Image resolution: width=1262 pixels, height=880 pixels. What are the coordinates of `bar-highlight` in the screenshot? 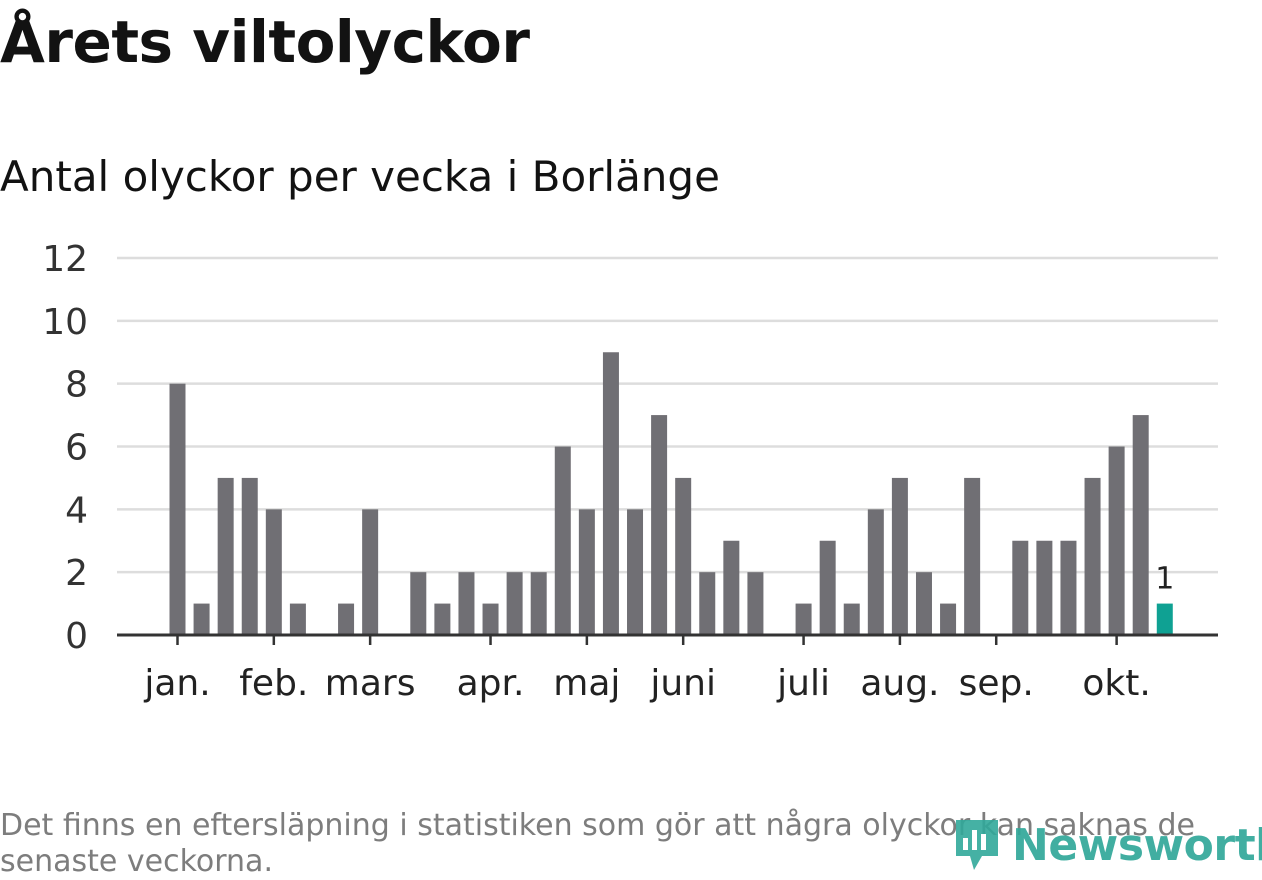 It's located at (1164, 619).